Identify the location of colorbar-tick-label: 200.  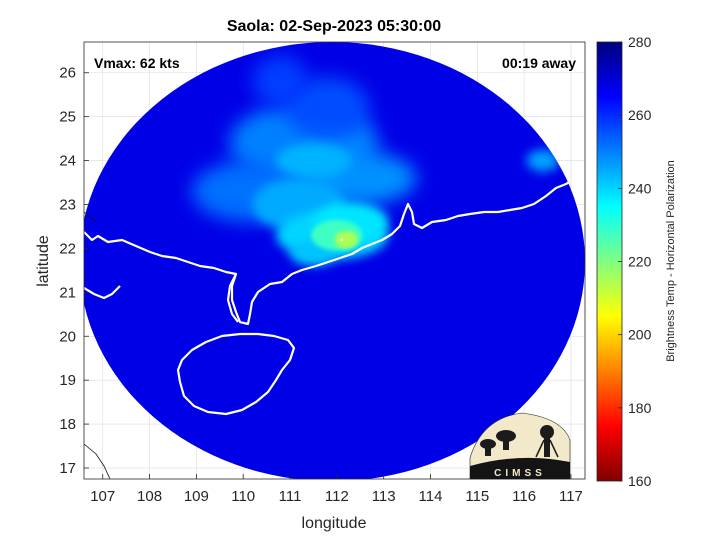
(640, 335).